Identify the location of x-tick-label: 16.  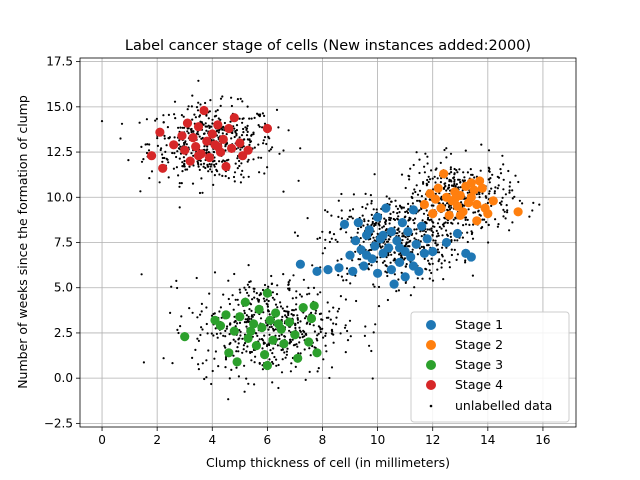
(542, 440).